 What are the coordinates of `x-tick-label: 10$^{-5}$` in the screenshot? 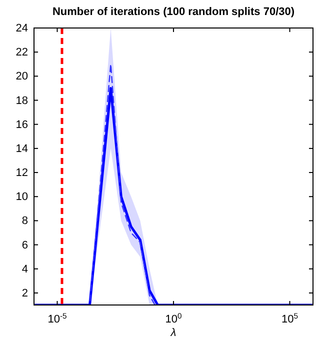 It's located at (57, 318).